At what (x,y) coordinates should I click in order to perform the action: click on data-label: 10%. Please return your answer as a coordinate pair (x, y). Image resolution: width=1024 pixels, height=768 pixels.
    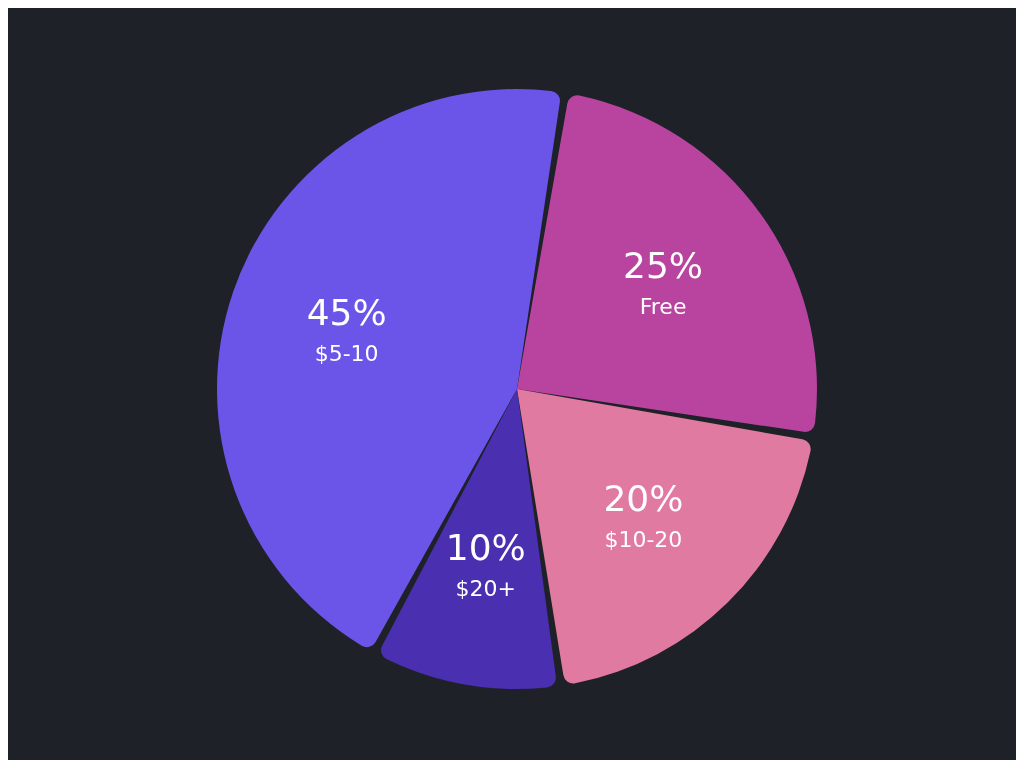
    Looking at the image, I should click on (485, 548).